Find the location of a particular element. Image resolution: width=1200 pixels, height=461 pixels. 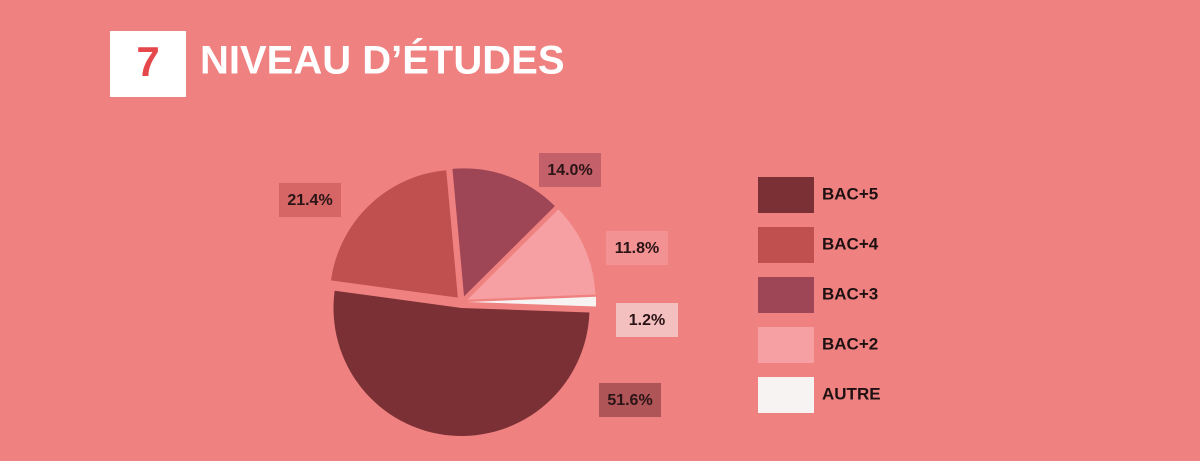

data-label: 21.4% is located at coordinates (309, 200).